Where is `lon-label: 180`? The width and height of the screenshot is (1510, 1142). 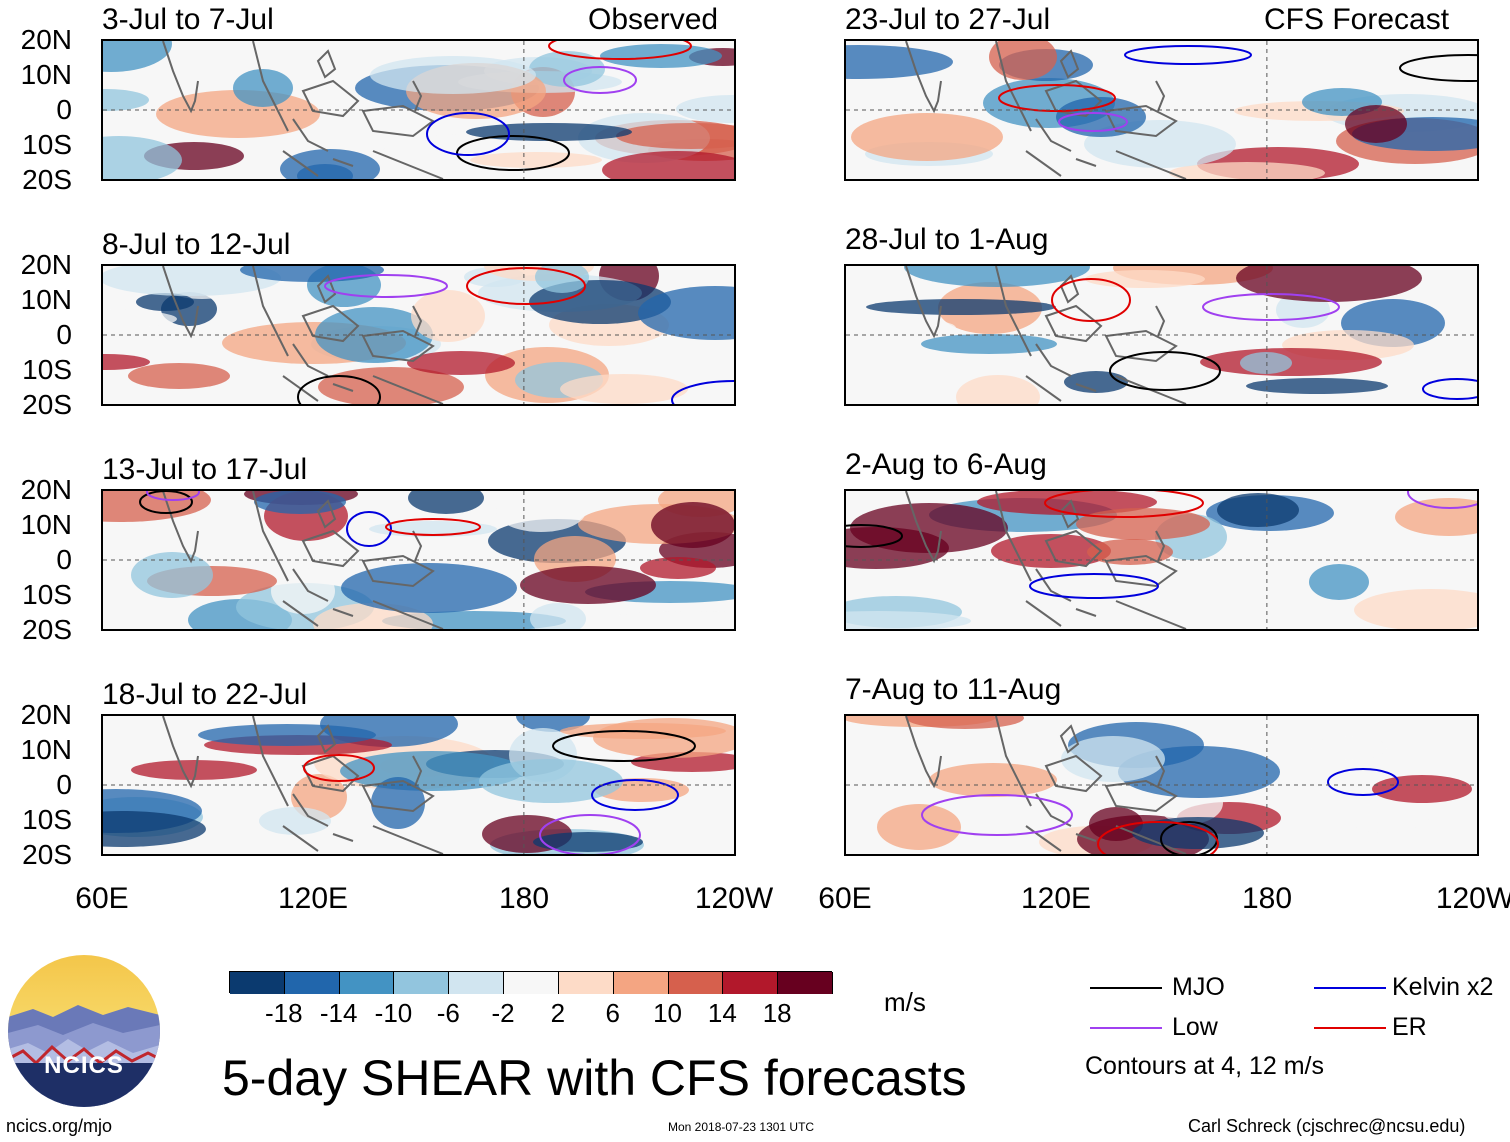 lon-label: 180 is located at coordinates (1267, 898).